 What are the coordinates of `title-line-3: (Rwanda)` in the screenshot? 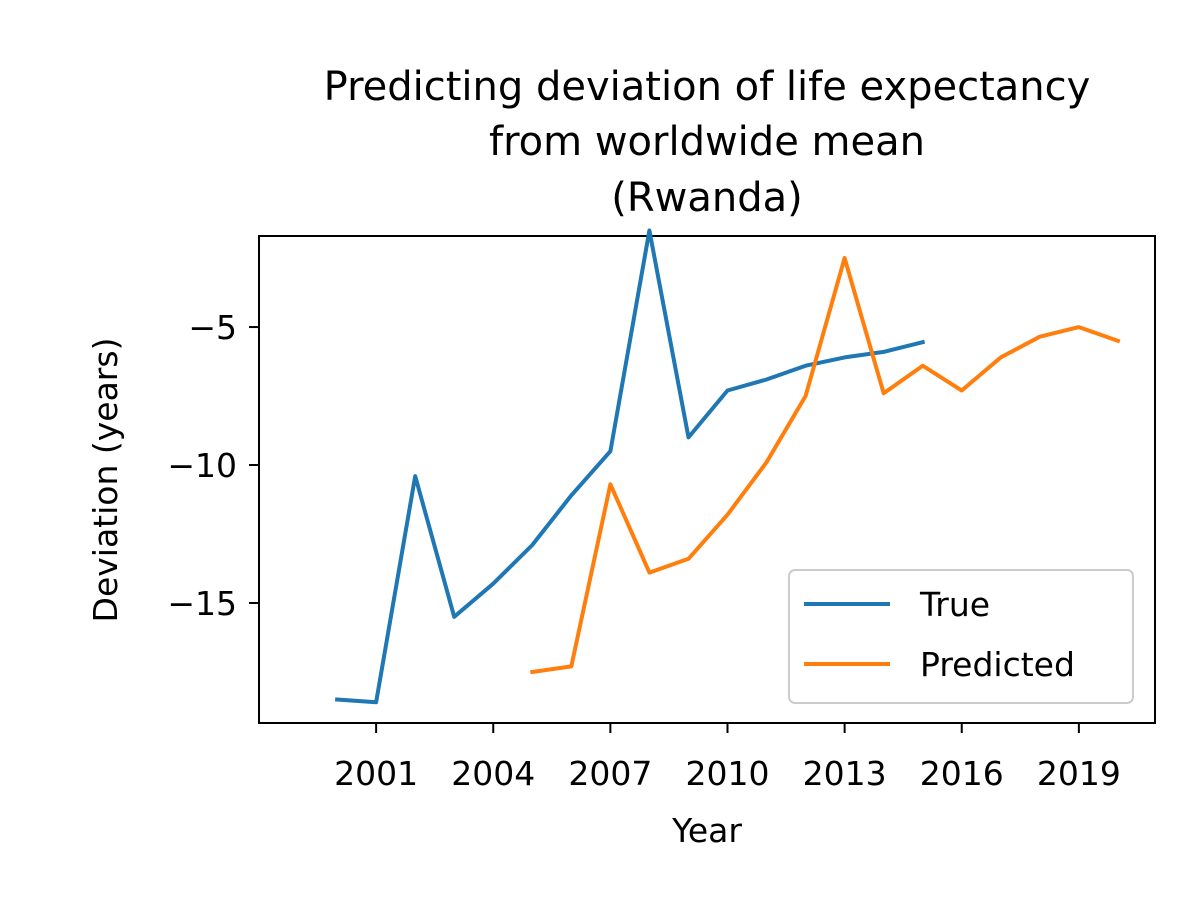 It's located at (706, 198).